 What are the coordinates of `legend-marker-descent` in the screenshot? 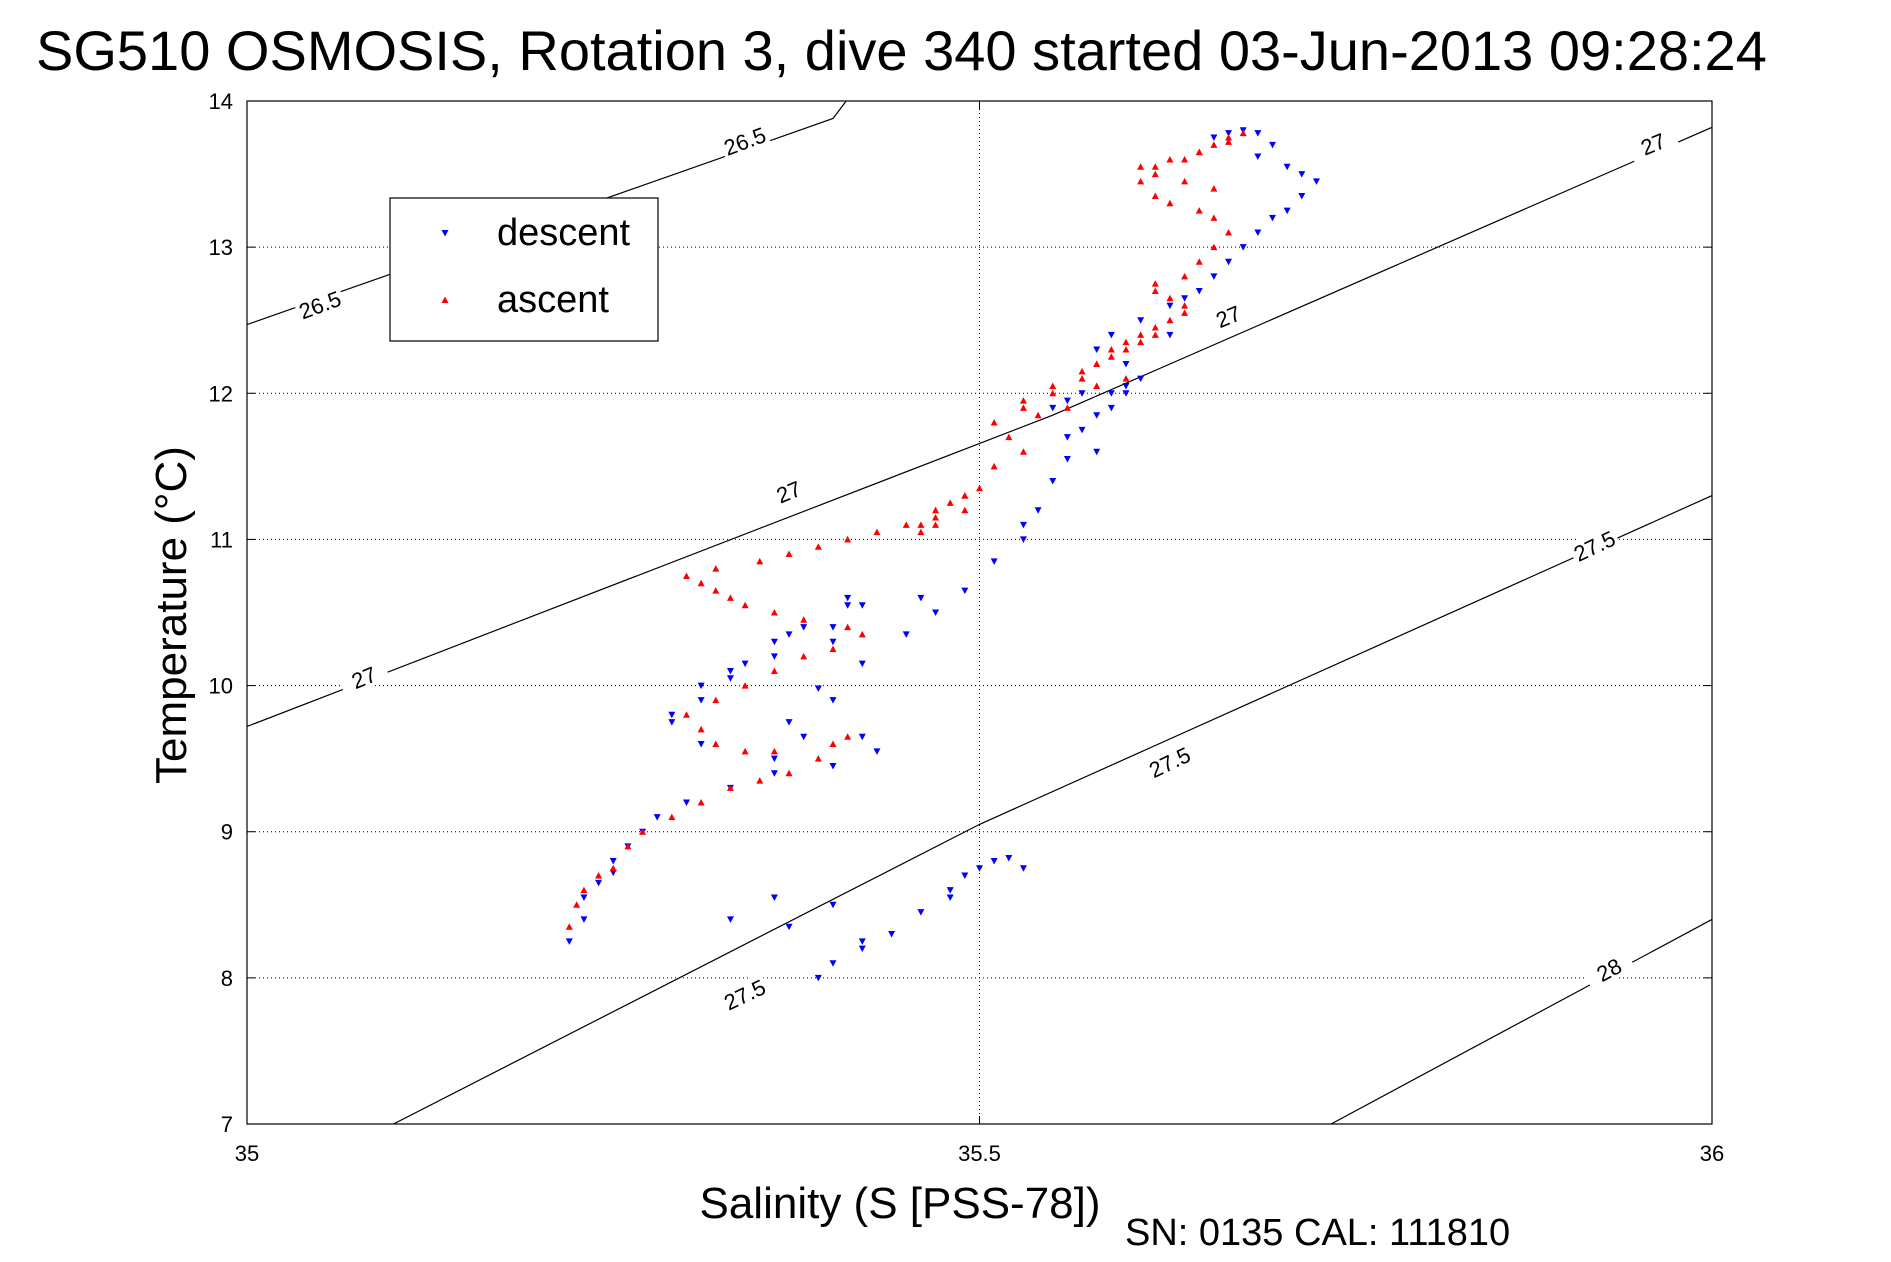 It's located at (445, 233).